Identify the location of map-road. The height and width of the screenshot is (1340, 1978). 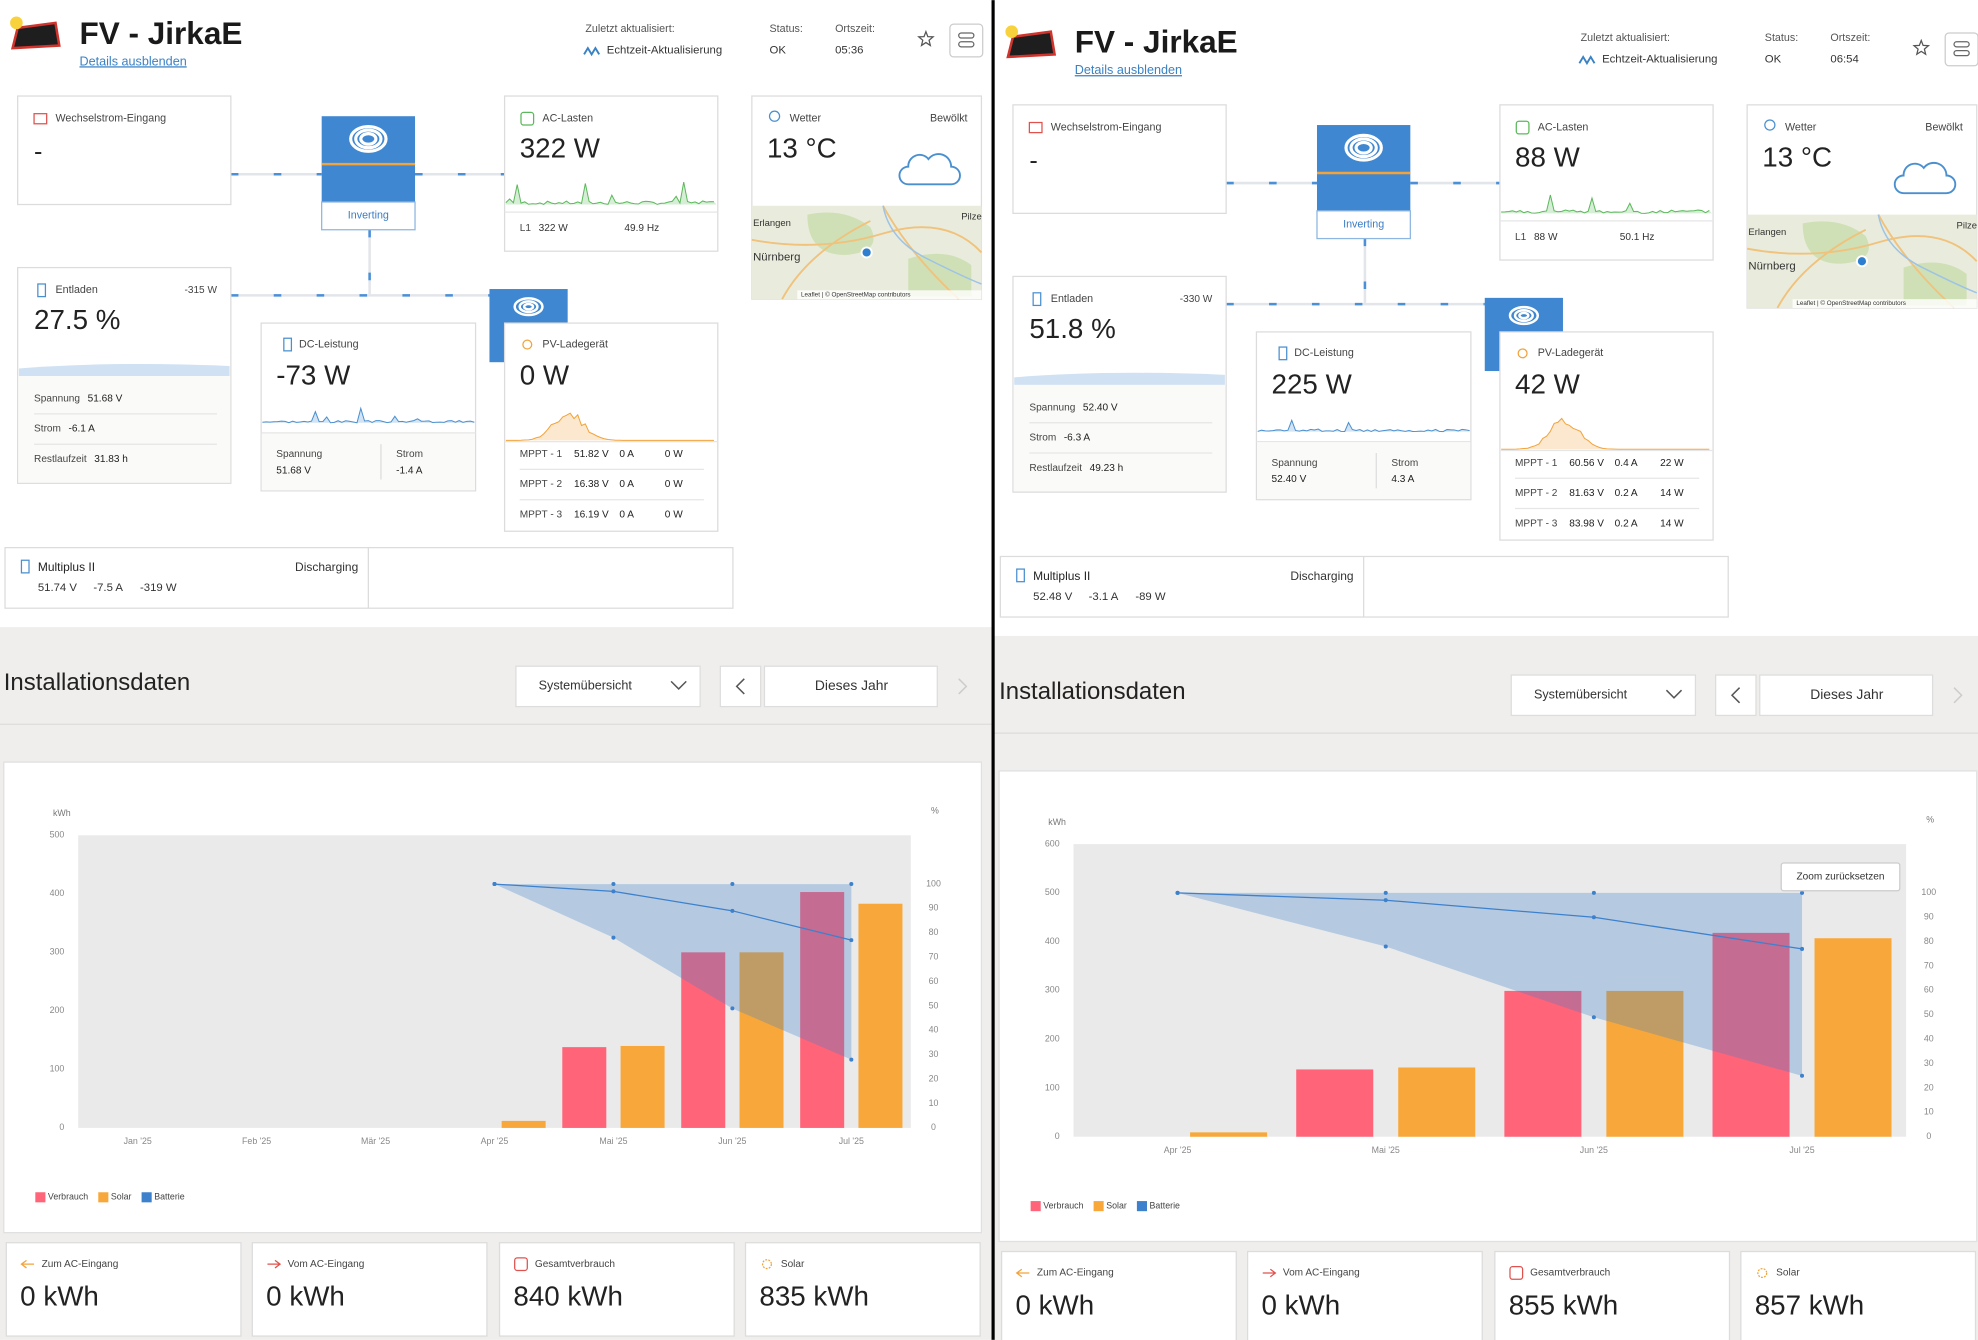
(1862, 261).